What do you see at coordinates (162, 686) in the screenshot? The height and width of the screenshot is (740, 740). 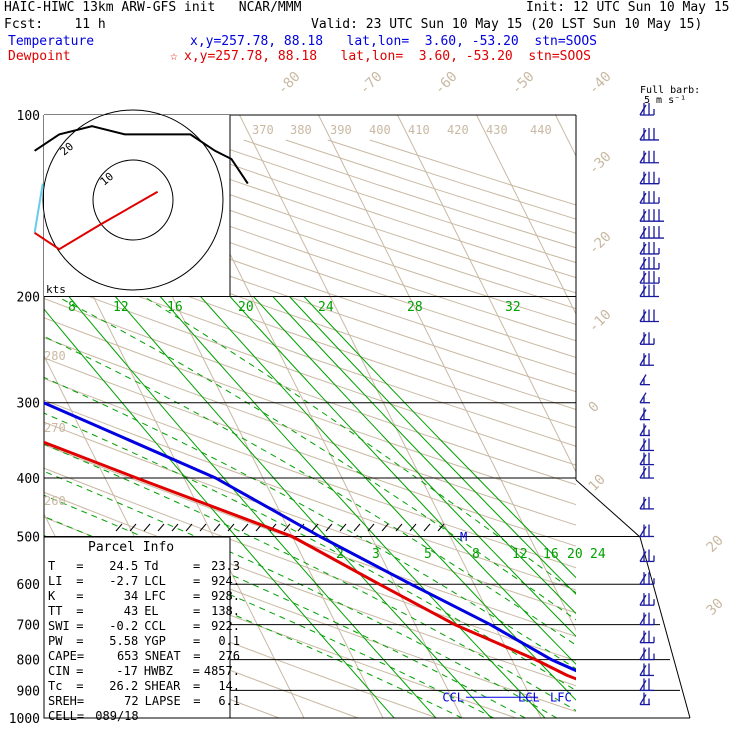 I see `parcel-param-name: SHEAR` at bounding box center [162, 686].